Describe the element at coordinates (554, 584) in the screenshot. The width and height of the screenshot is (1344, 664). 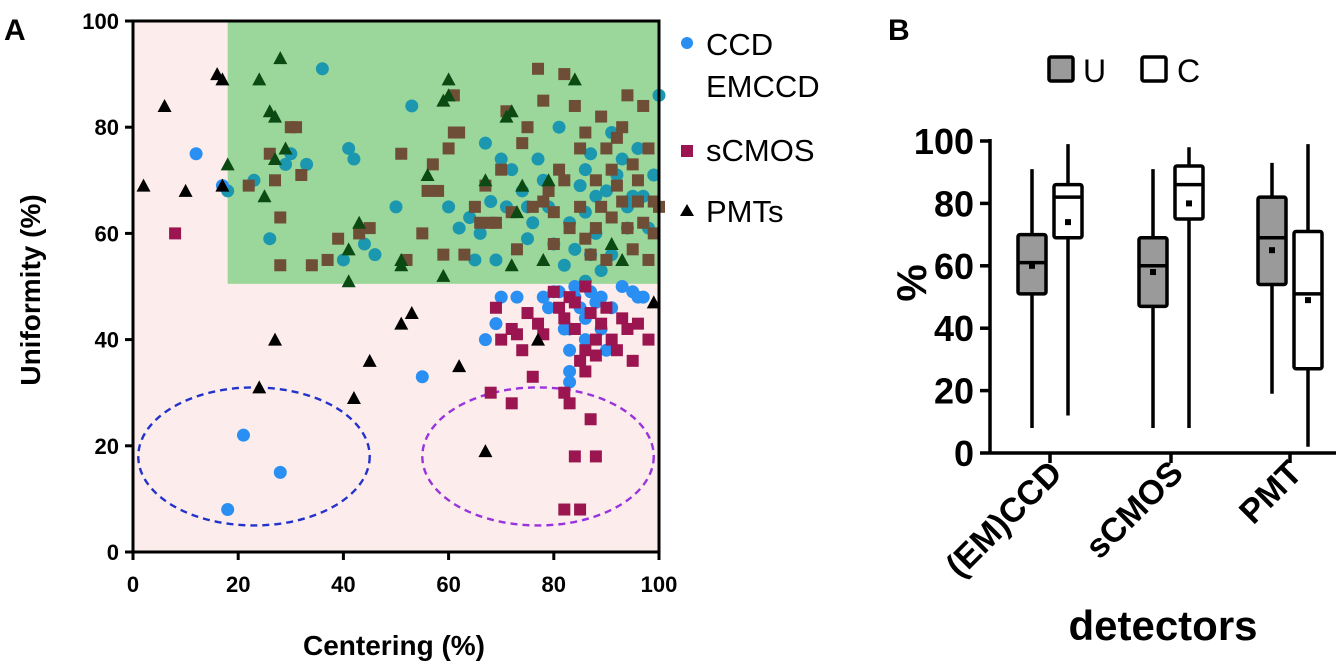
I see `x-tick-label: 80` at that location.